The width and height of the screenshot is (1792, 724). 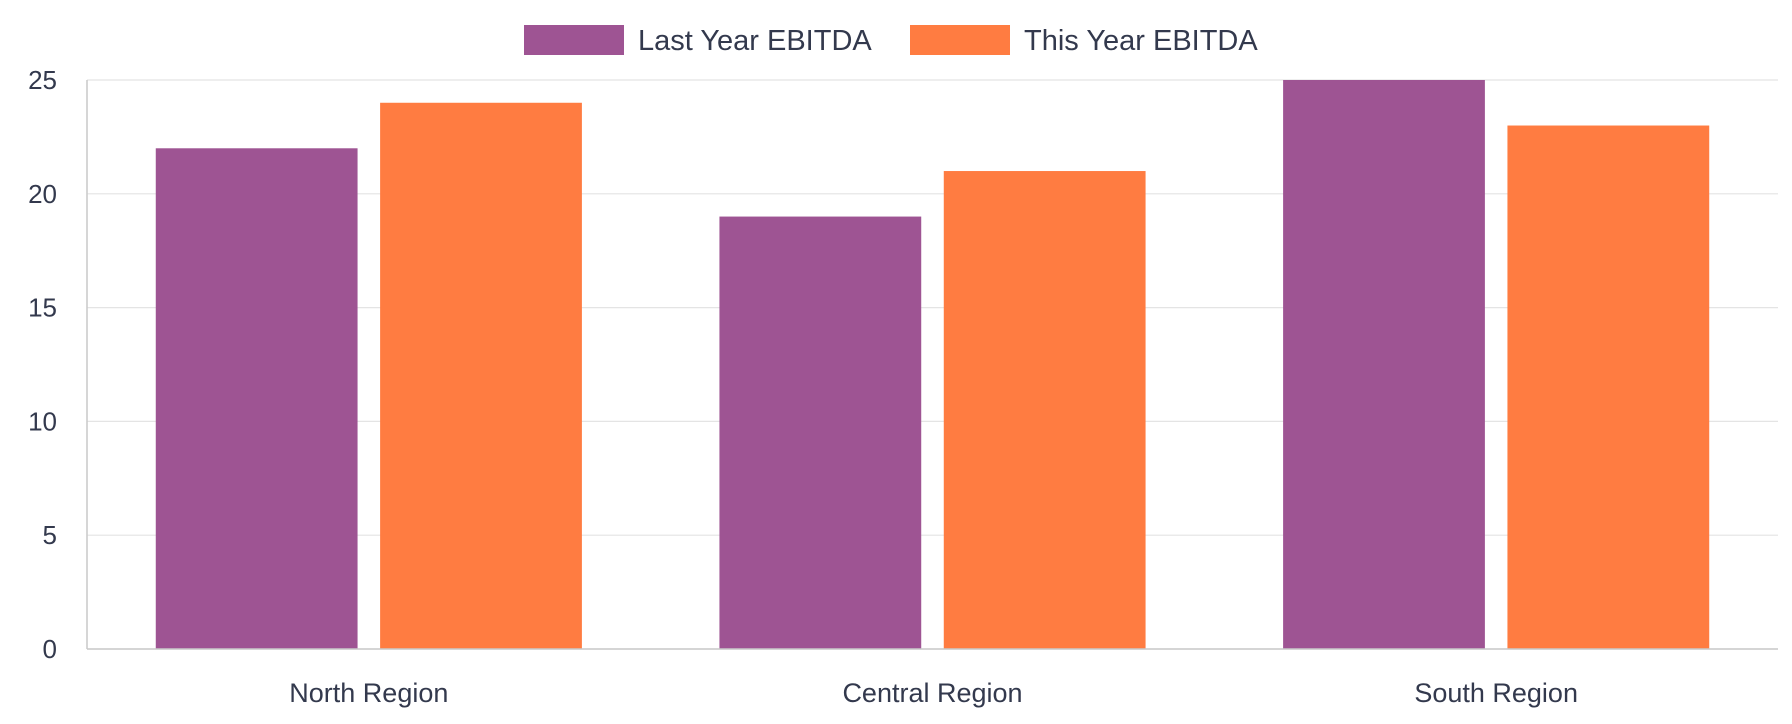 I want to click on legend-item: Last Year EBITDA, so click(x=698, y=41).